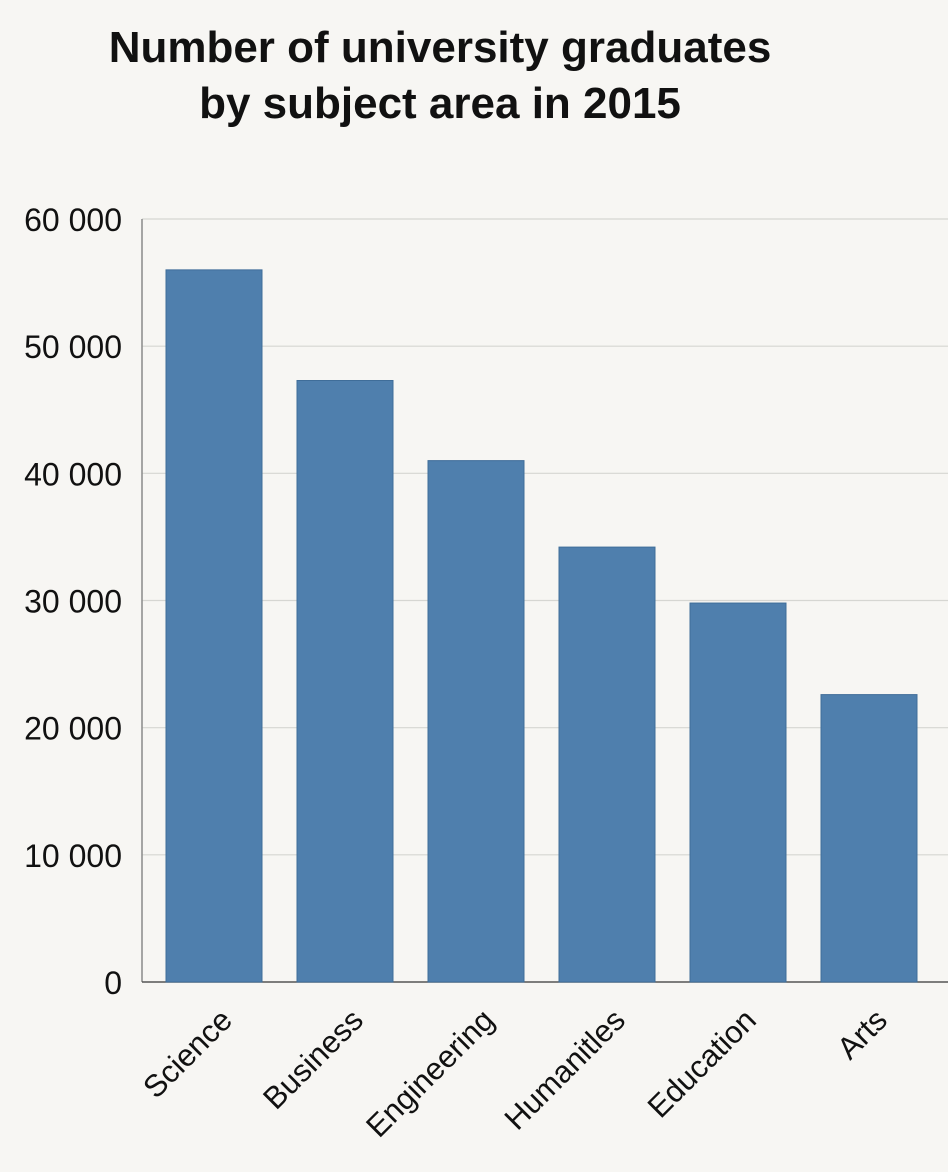  What do you see at coordinates (73, 474) in the screenshot?
I see `y-tick-label: 40 000` at bounding box center [73, 474].